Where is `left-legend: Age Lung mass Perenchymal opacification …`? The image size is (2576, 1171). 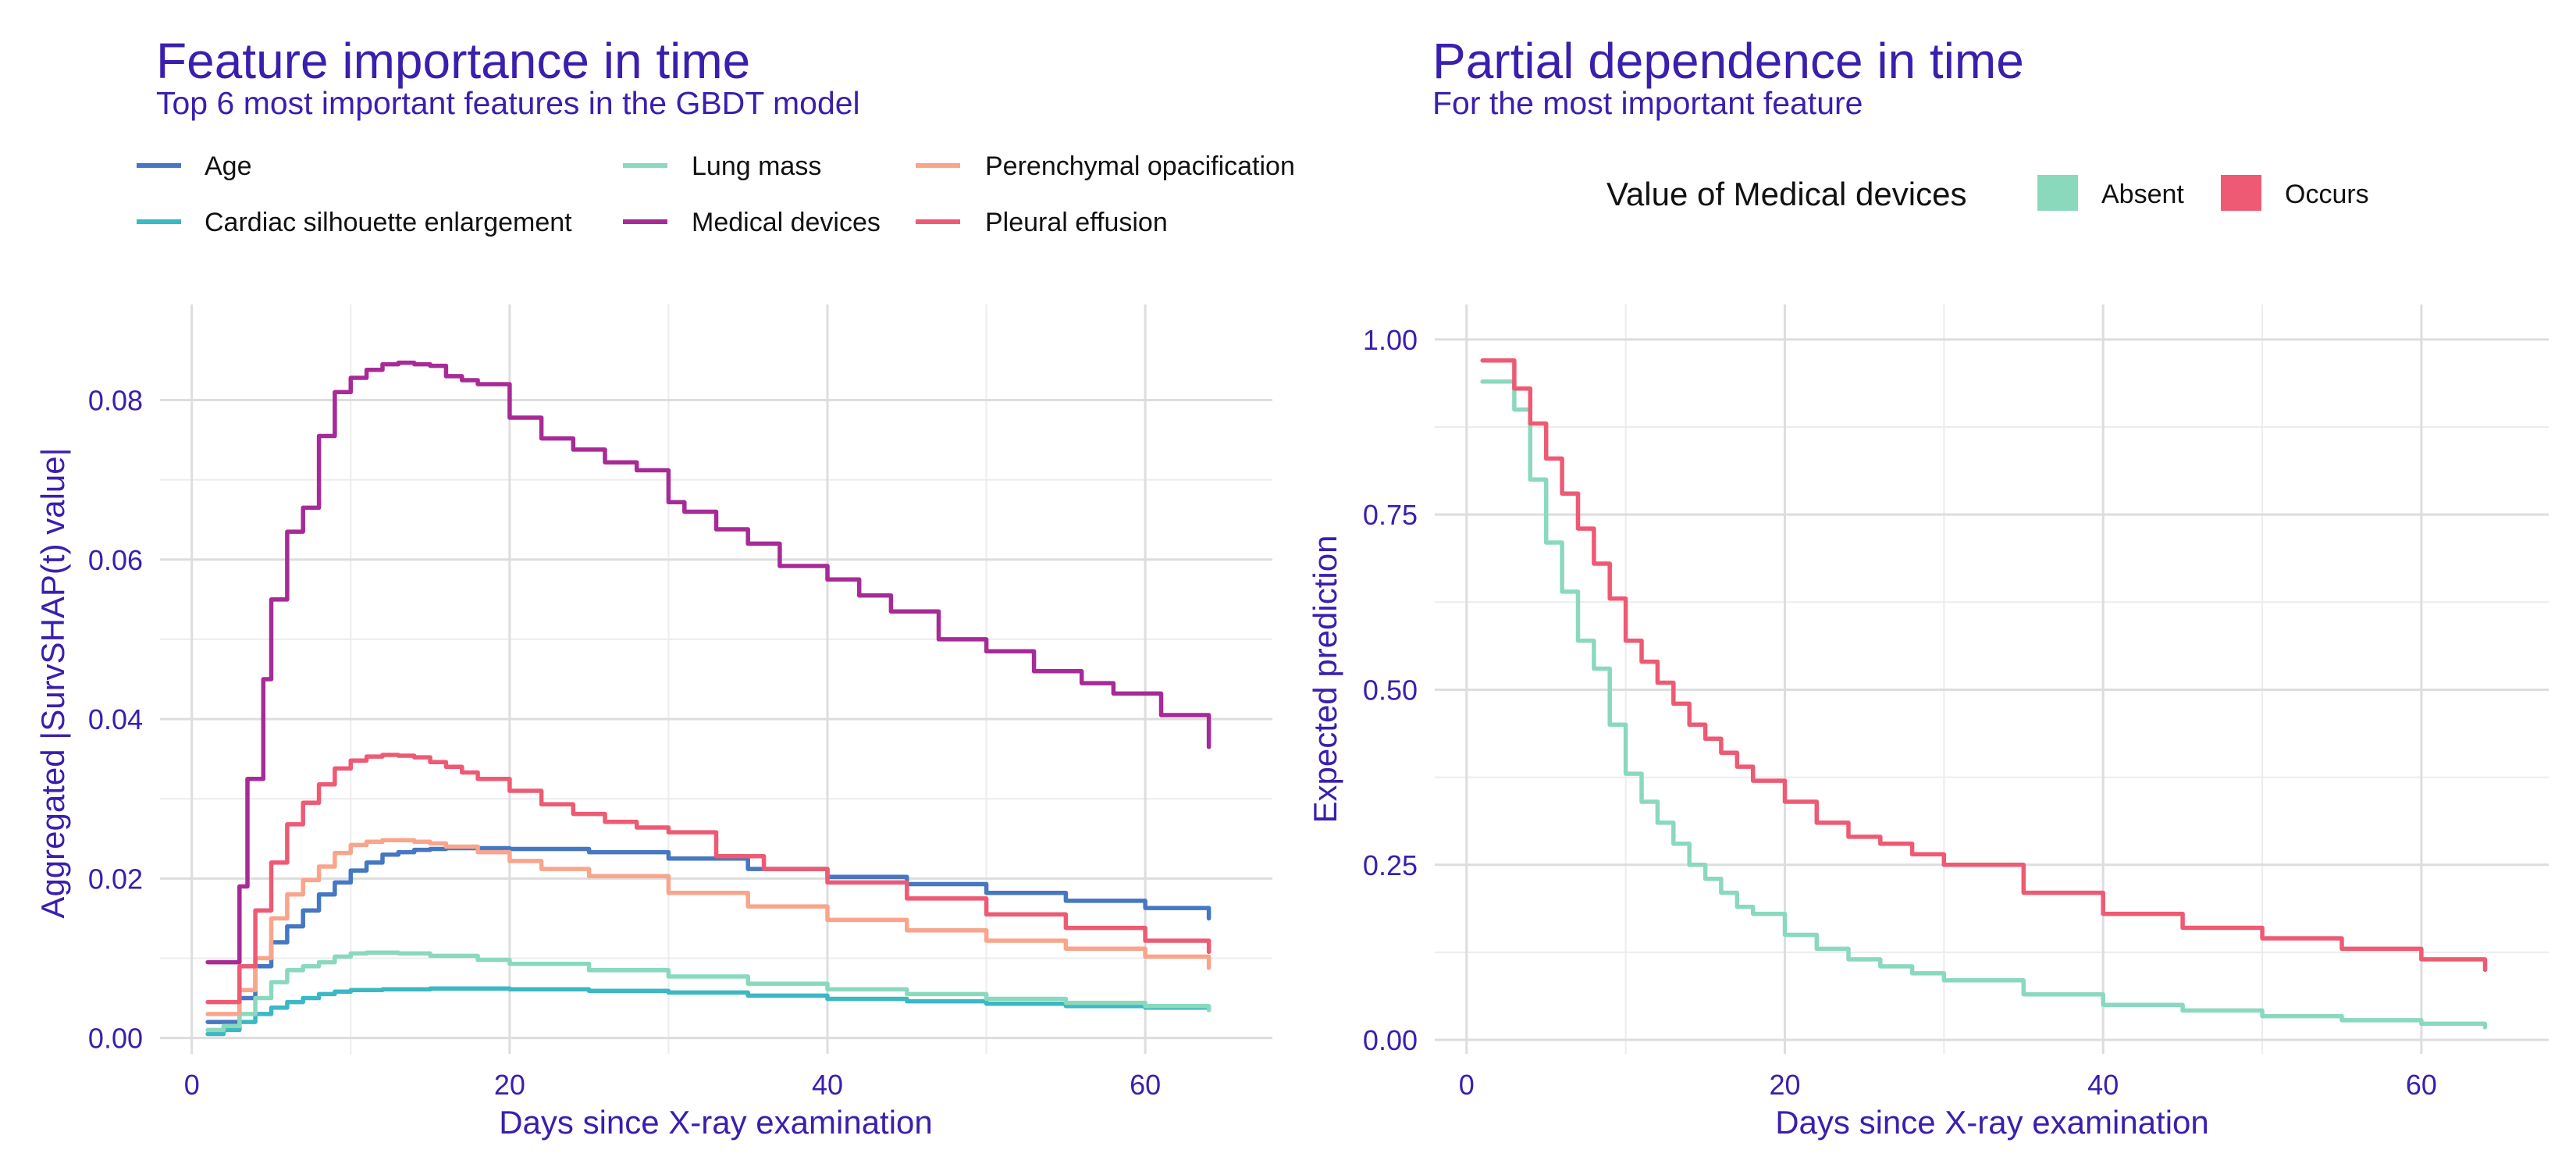 left-legend: Age Lung mass Perenchymal opacification … is located at coordinates (716, 194).